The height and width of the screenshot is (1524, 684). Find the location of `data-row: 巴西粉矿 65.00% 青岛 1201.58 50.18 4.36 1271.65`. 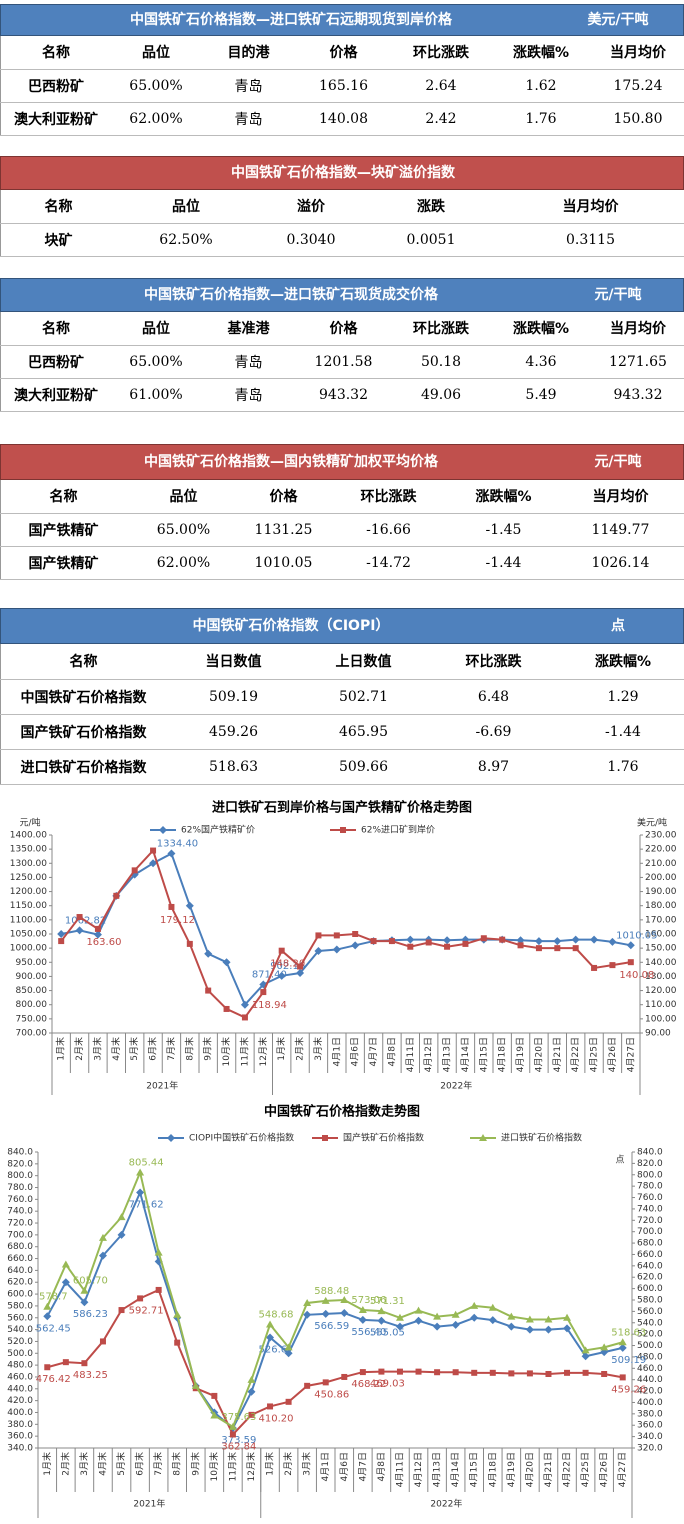

data-row: 巴西粉矿 65.00% 青岛 1201.58 50.18 4.36 1271.65 is located at coordinates (342, 362).